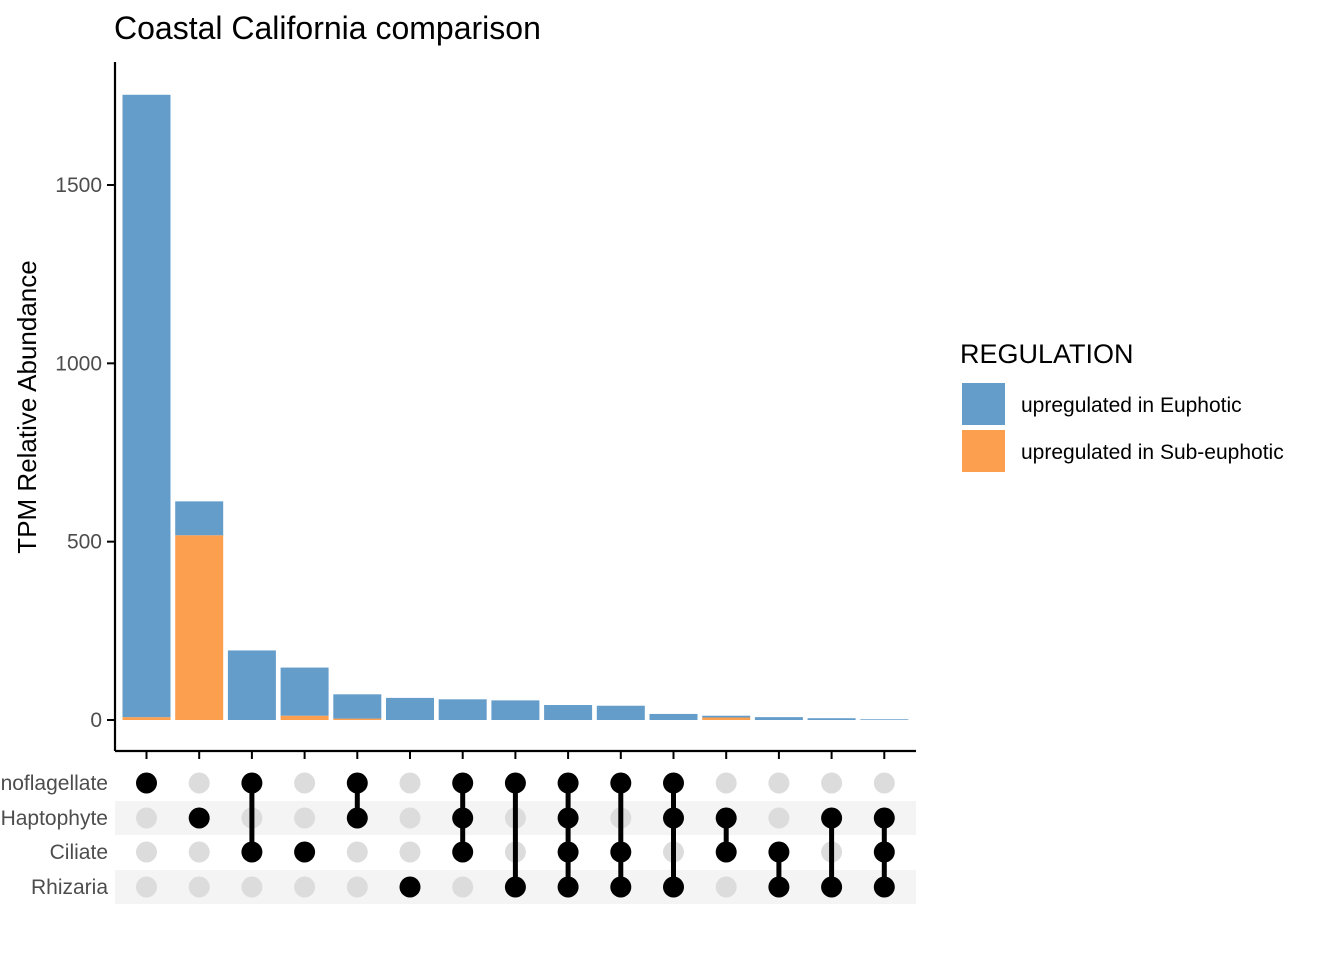 The height and width of the screenshot is (960, 1344). I want to click on y-tick-label: 0, so click(96, 720).